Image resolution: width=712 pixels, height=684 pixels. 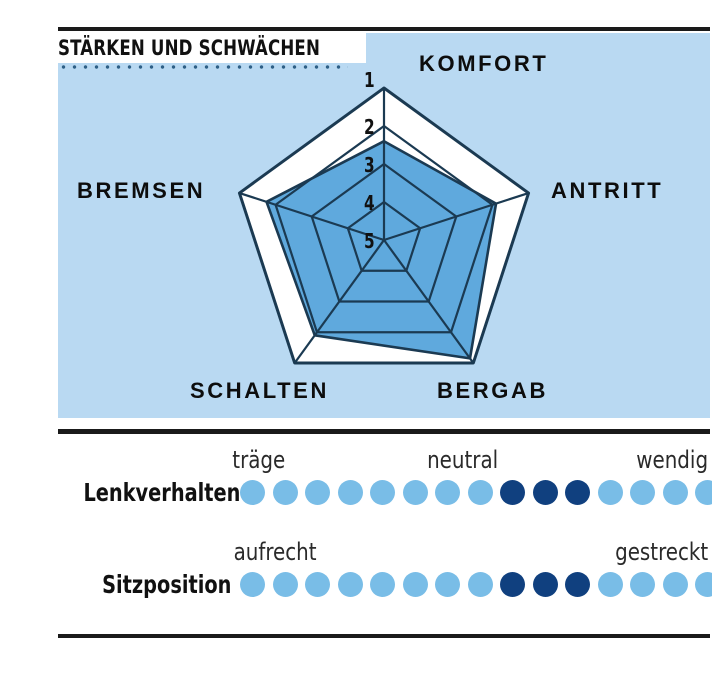 I want to click on ring-tick-4: 4, so click(x=369, y=203).